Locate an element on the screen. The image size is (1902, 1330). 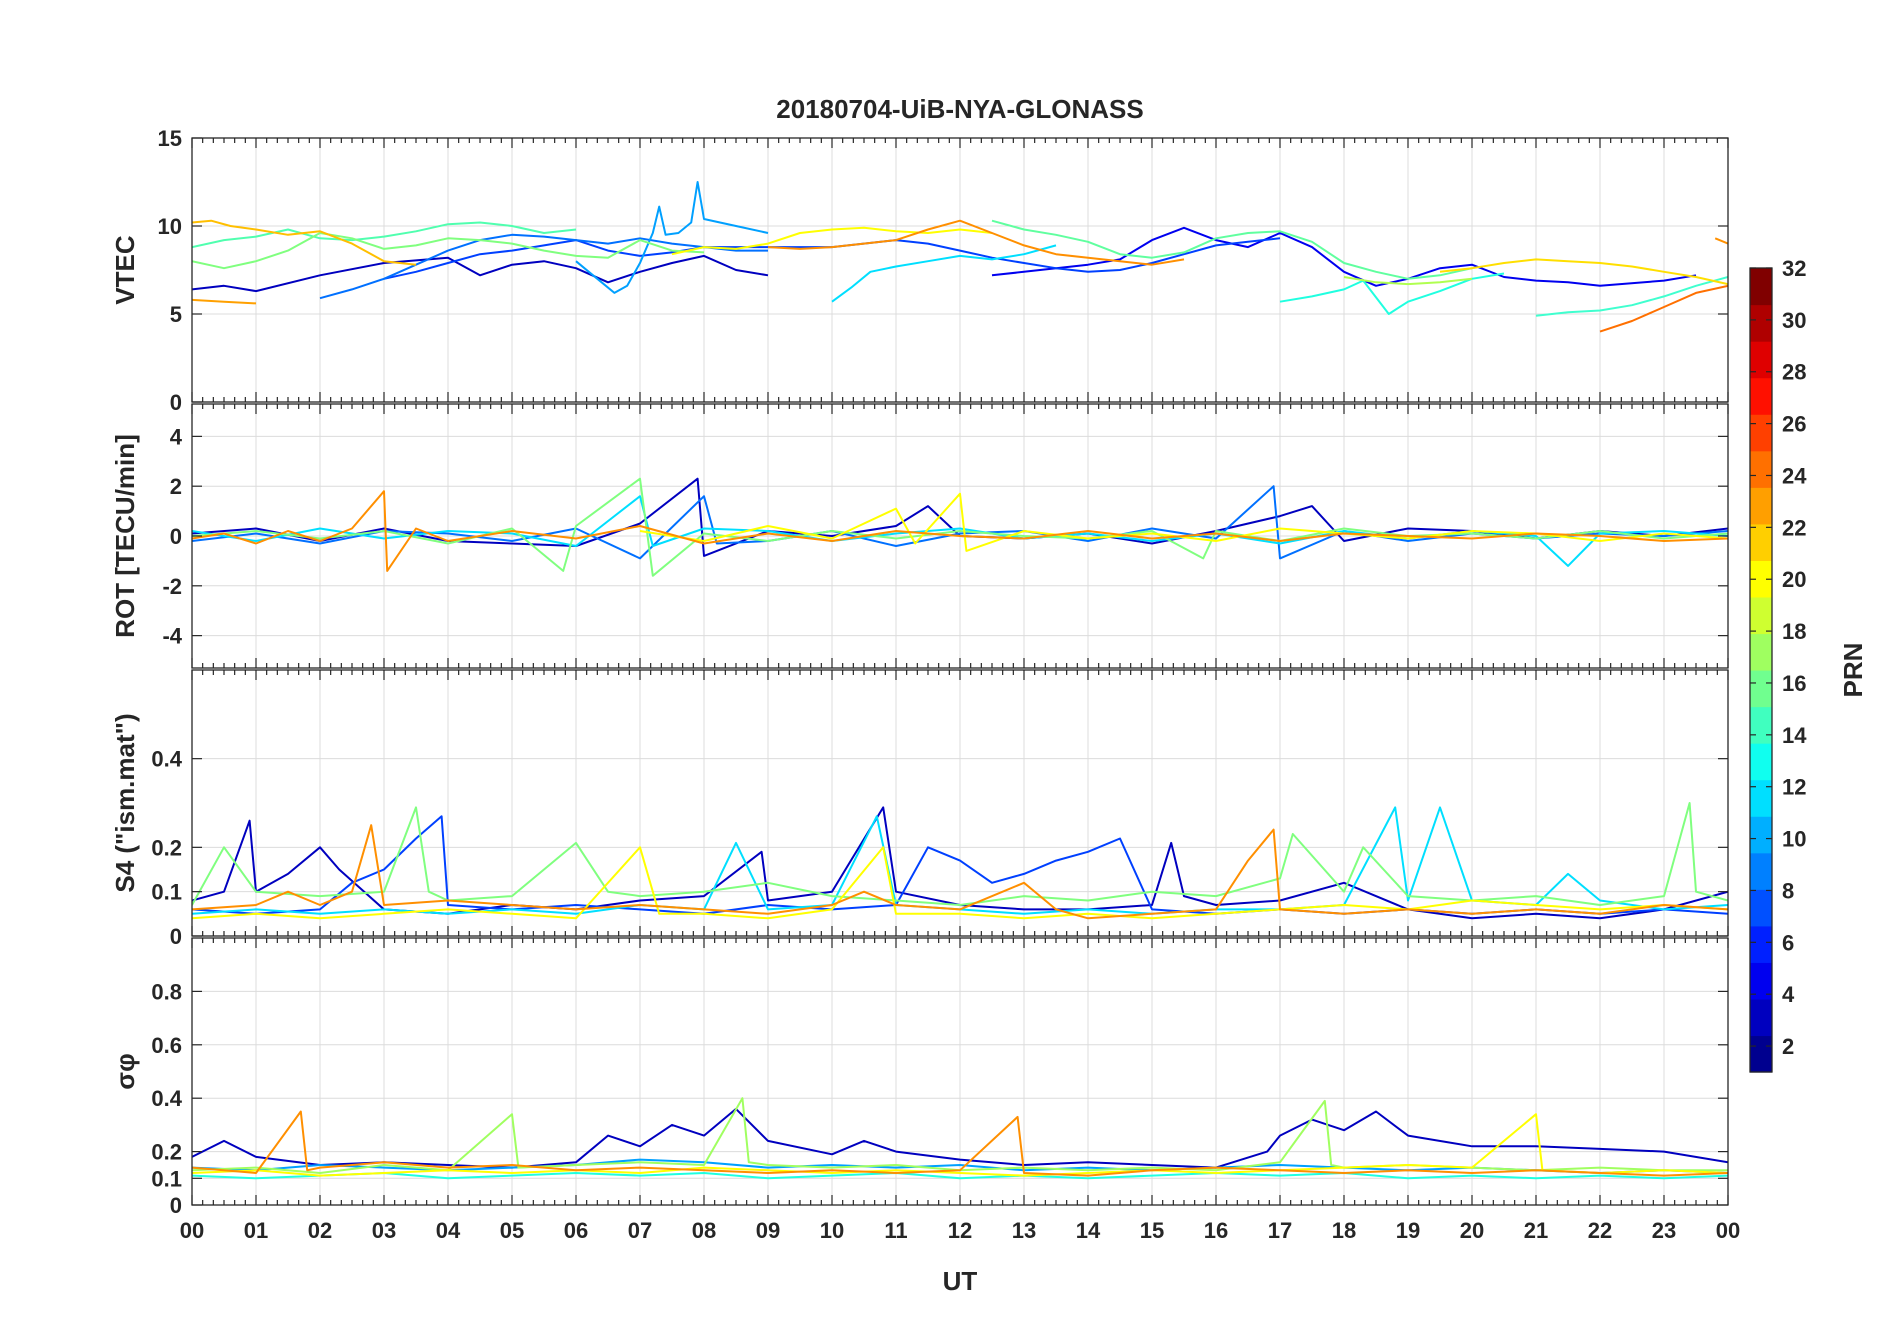
x-tick-label: 21 is located at coordinates (1536, 1230).